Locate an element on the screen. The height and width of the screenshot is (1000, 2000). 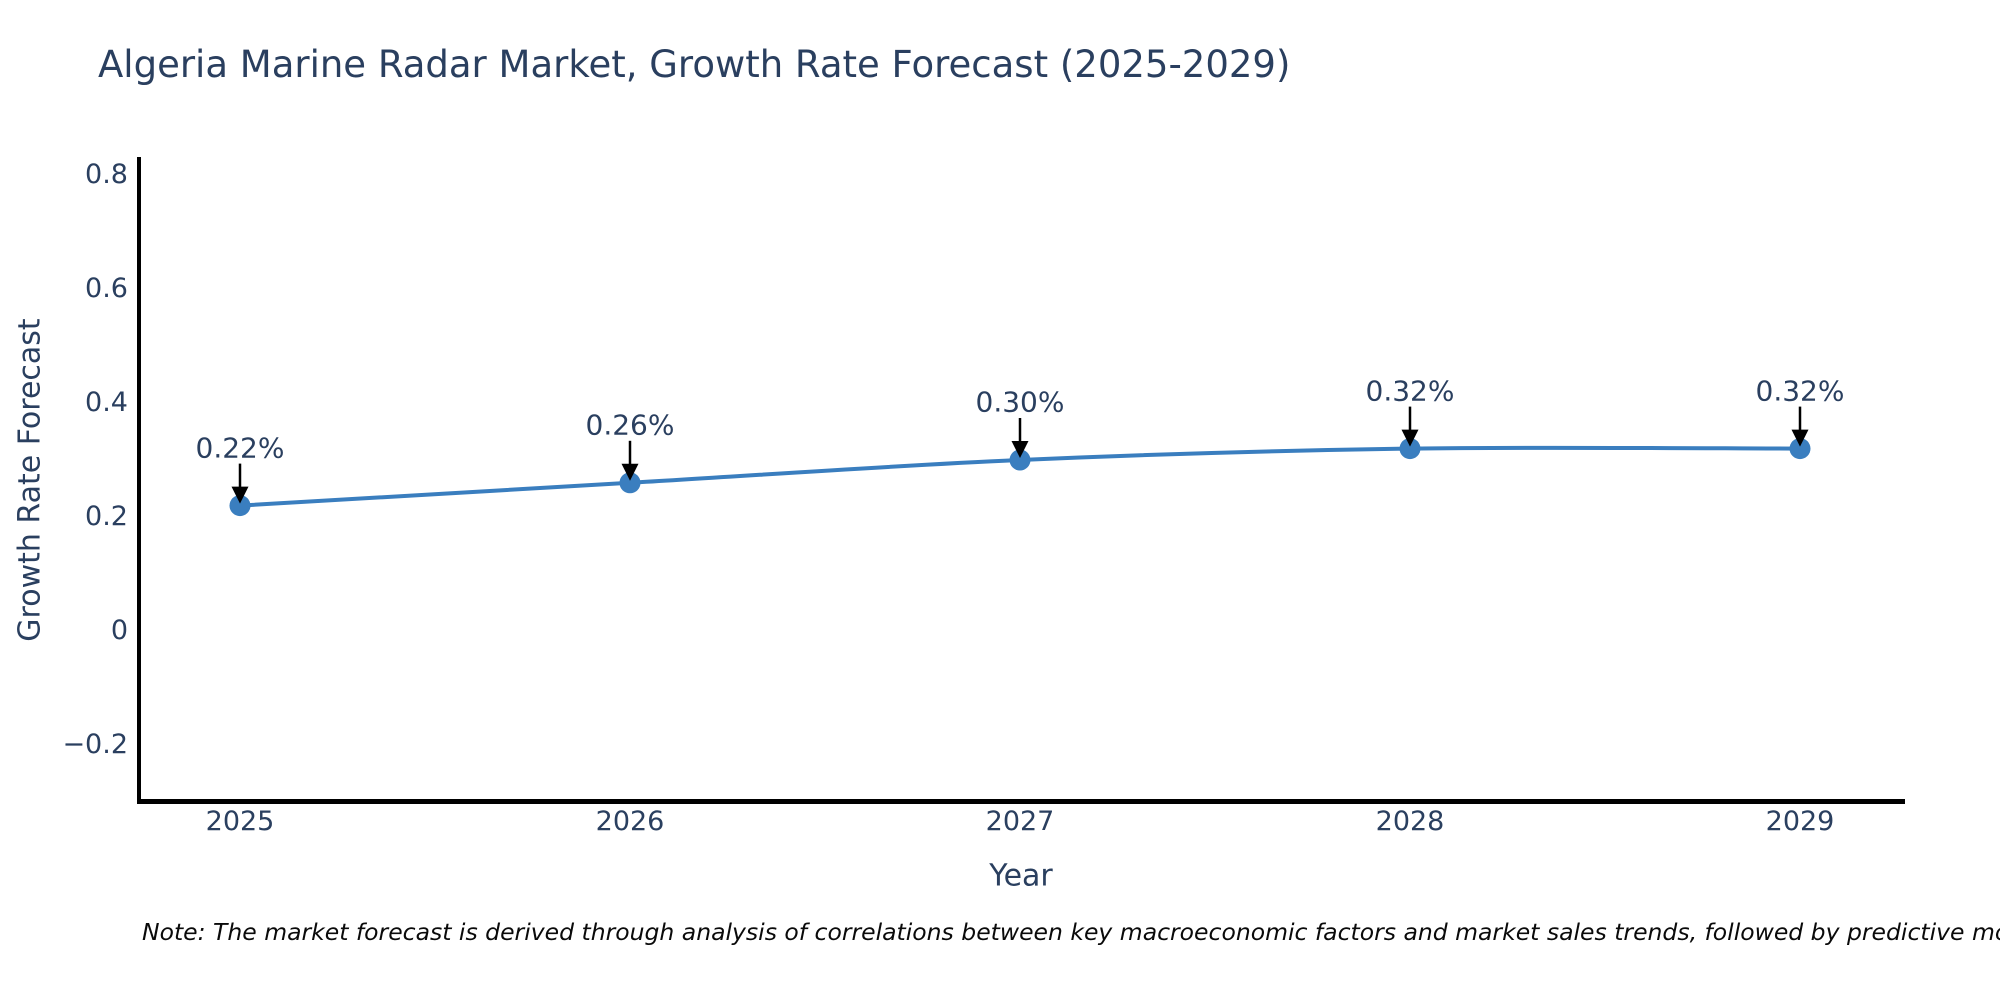
y-tick-label: 0.8 is located at coordinates (106, 174).